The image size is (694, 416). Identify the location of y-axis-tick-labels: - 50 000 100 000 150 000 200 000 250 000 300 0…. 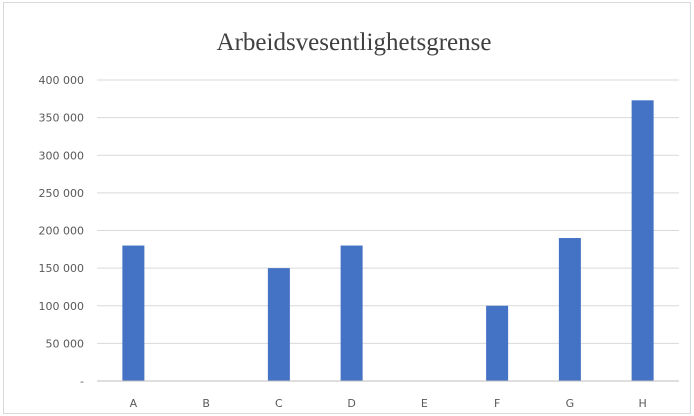
(62, 231).